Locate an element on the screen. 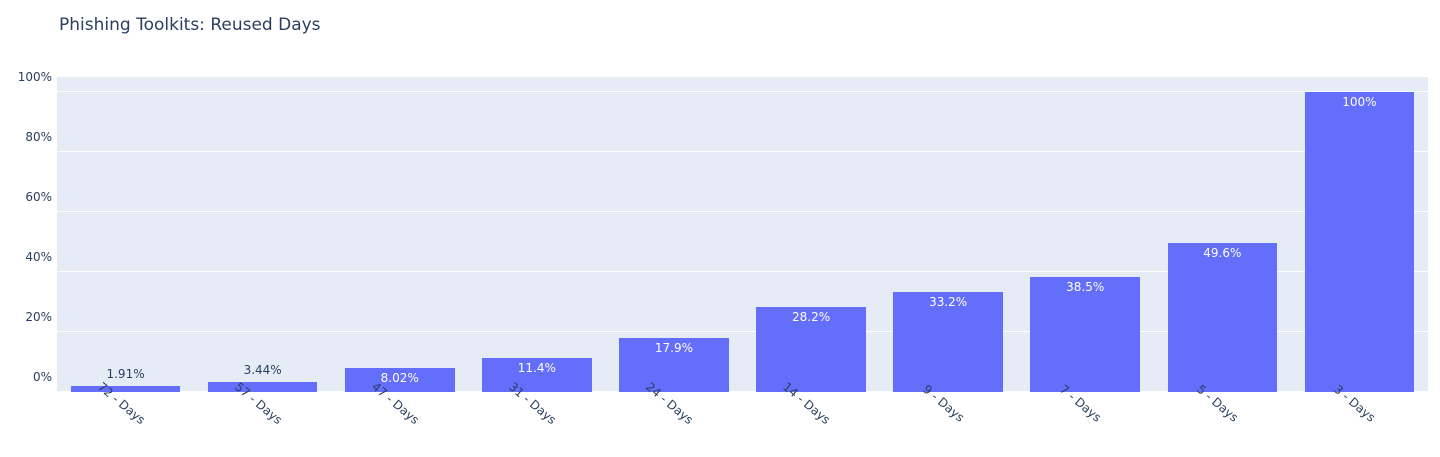 The width and height of the screenshot is (1440, 457). bar-14 - Days is located at coordinates (811, 349).